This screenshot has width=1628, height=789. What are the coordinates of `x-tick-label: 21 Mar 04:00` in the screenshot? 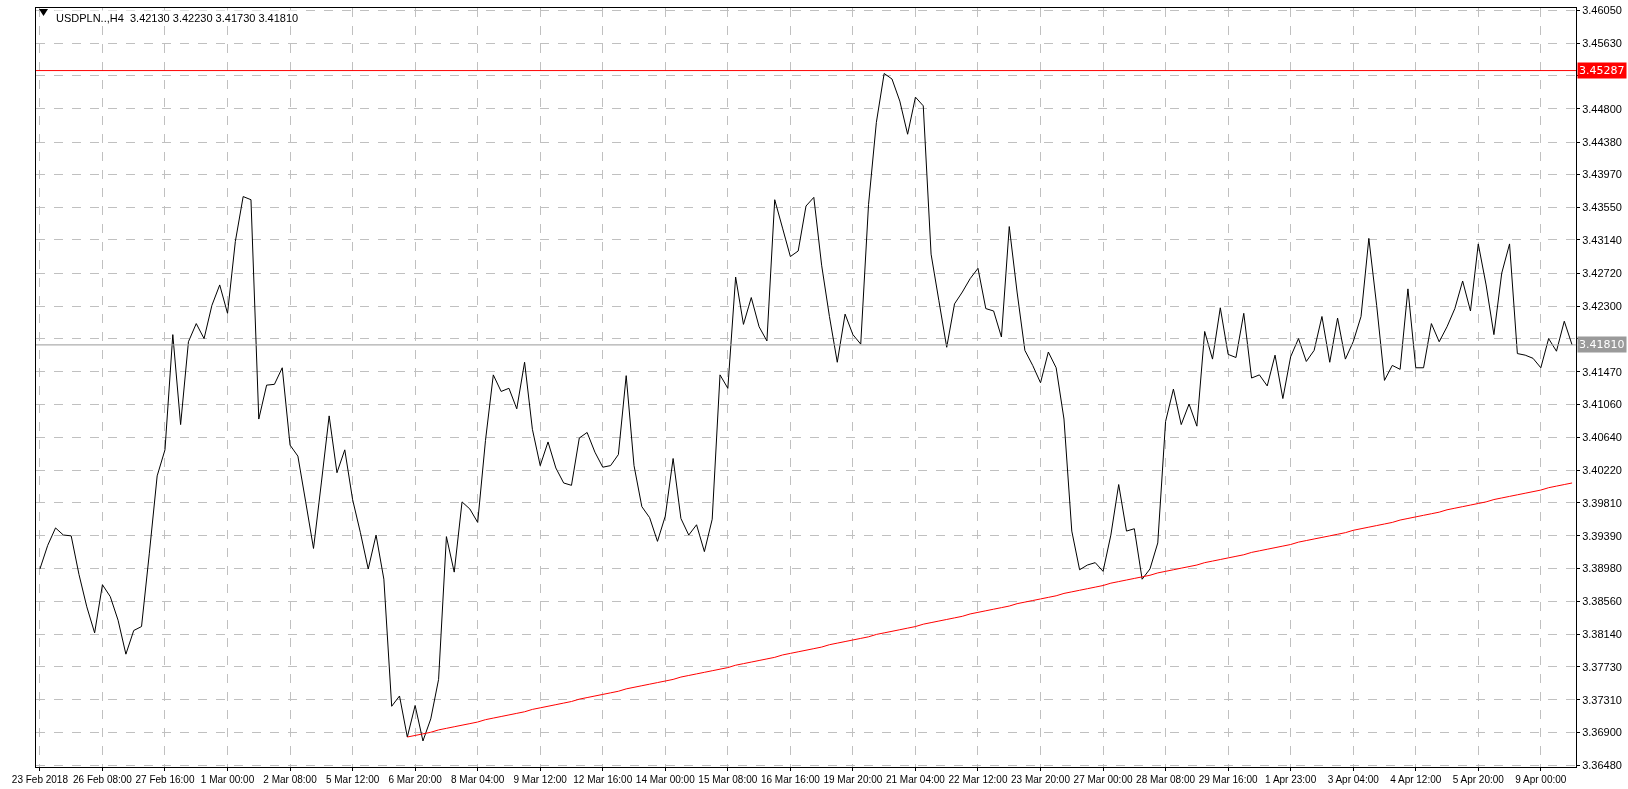 It's located at (915, 779).